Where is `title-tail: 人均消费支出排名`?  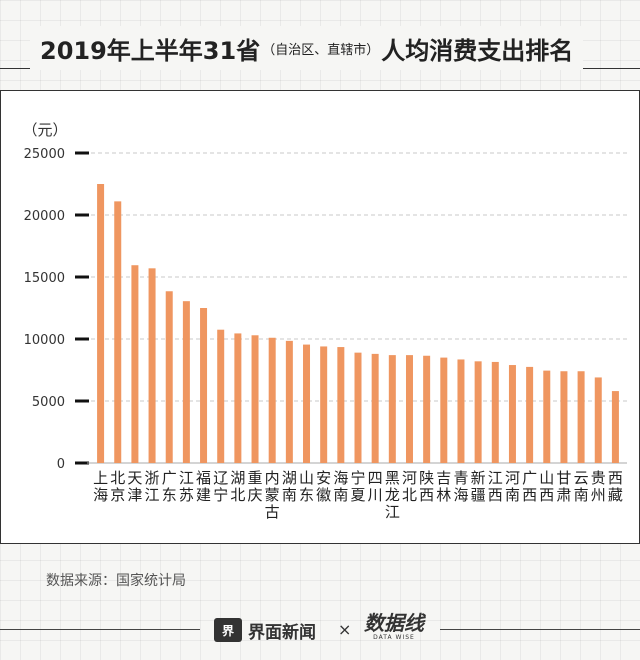
title-tail: 人均消费支出排名 is located at coordinates (477, 50).